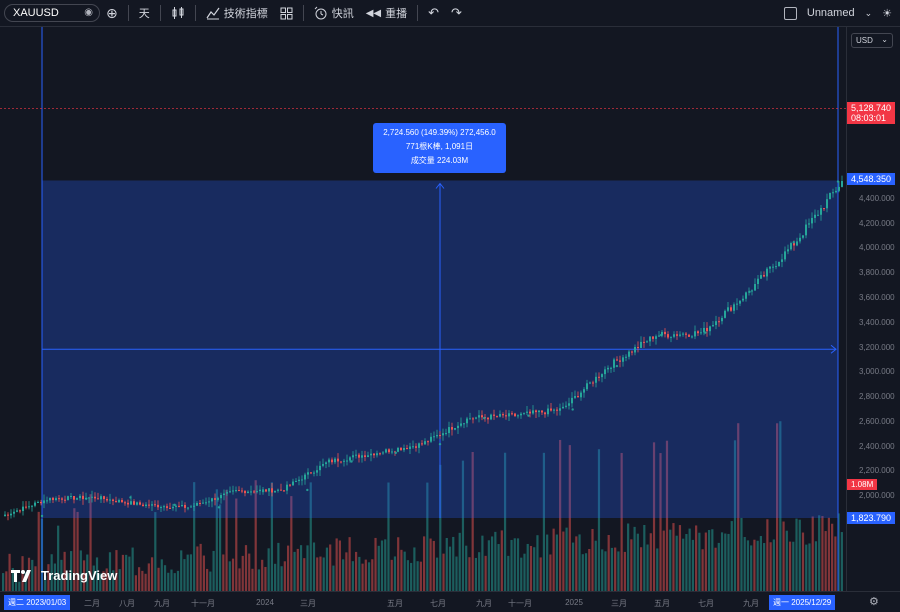  I want to click on alert-button: 快訊, so click(334, 13).